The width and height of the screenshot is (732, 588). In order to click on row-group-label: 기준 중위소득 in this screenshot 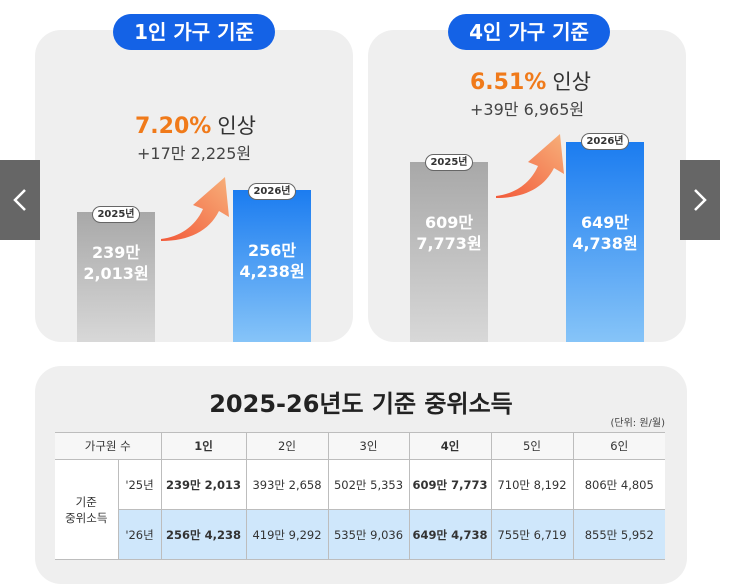, I will do `click(87, 509)`.